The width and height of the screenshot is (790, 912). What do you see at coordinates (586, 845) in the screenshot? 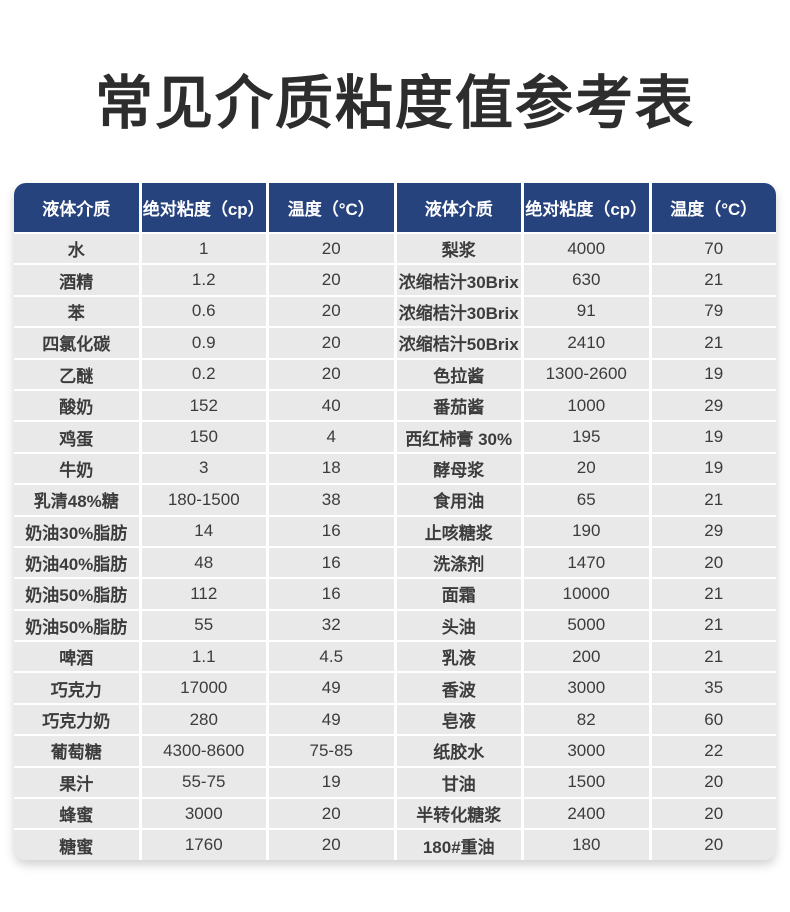
I see `viscosity-cell: 180` at bounding box center [586, 845].